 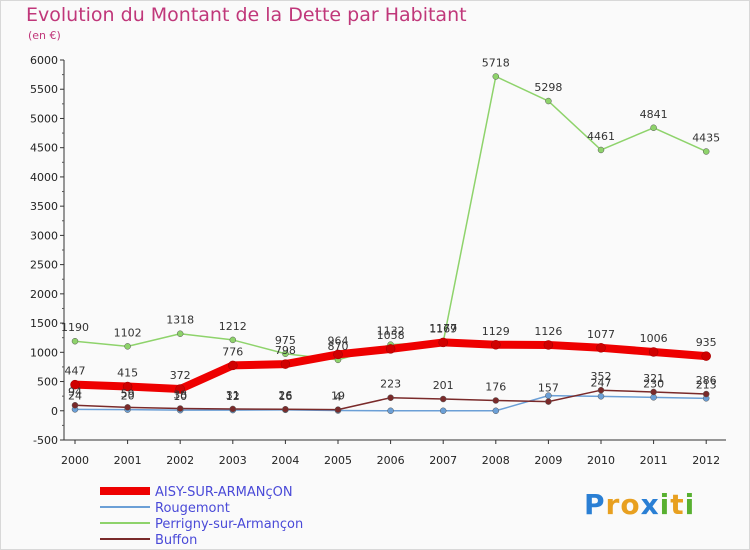 I want to click on data-label: 935, so click(x=706, y=342).